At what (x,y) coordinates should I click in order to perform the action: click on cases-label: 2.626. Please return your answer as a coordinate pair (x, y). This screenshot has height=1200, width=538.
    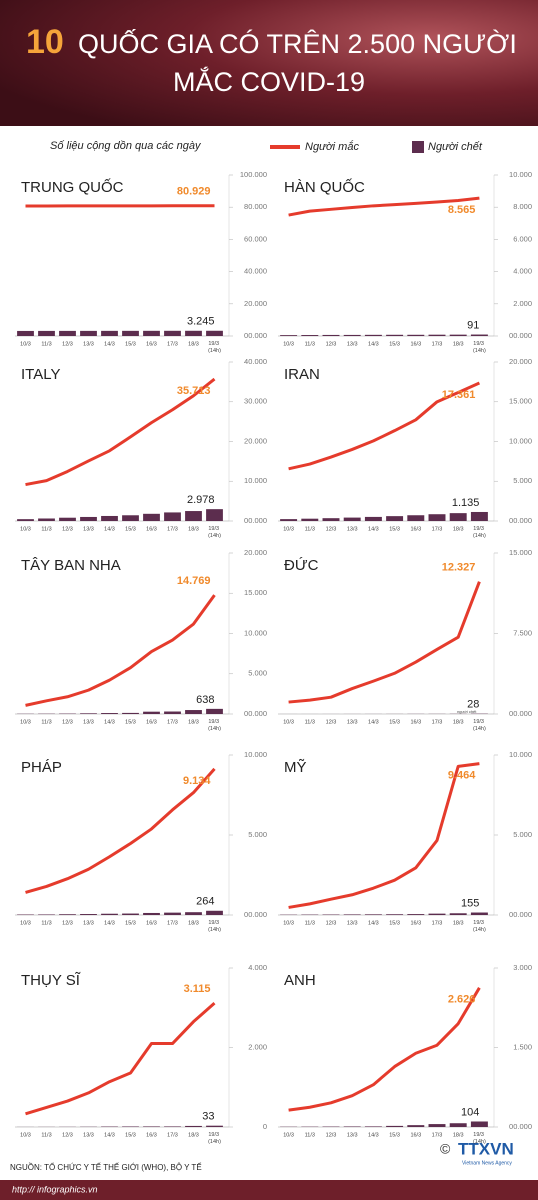
    Looking at the image, I should click on (462, 1000).